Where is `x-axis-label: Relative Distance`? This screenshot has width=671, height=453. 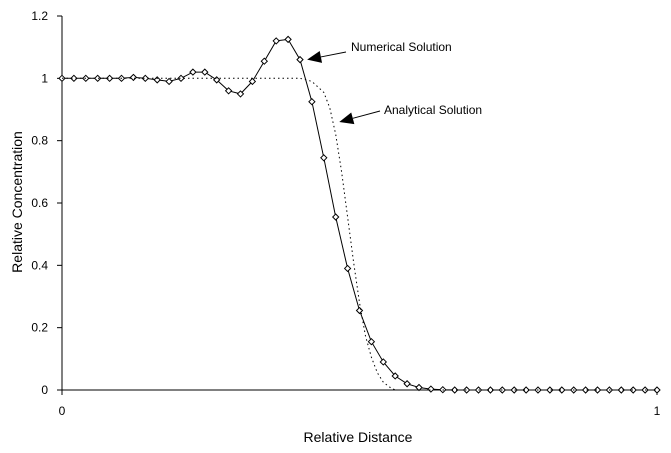 x-axis-label: Relative Distance is located at coordinates (358, 437).